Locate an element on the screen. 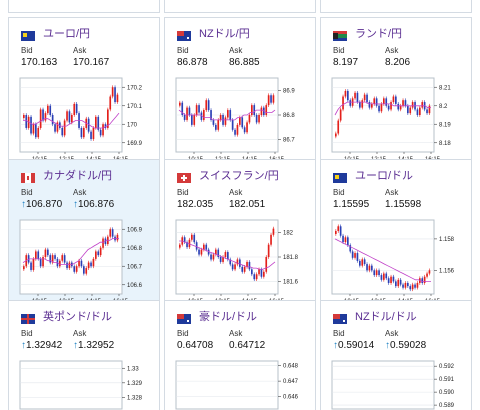  ca-flag is located at coordinates (28, 176).